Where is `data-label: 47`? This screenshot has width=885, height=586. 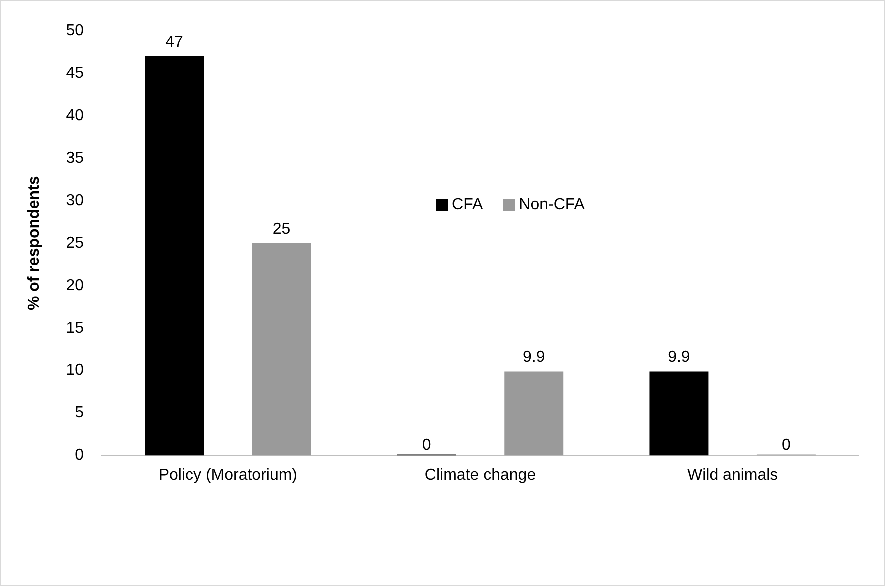 data-label: 47 is located at coordinates (175, 42).